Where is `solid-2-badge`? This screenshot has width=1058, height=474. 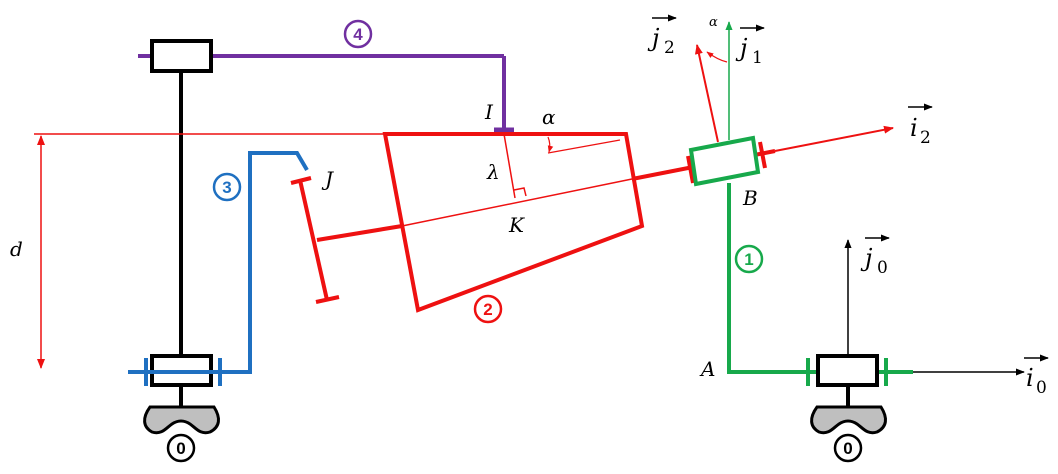 solid-2-badge is located at coordinates (488, 309).